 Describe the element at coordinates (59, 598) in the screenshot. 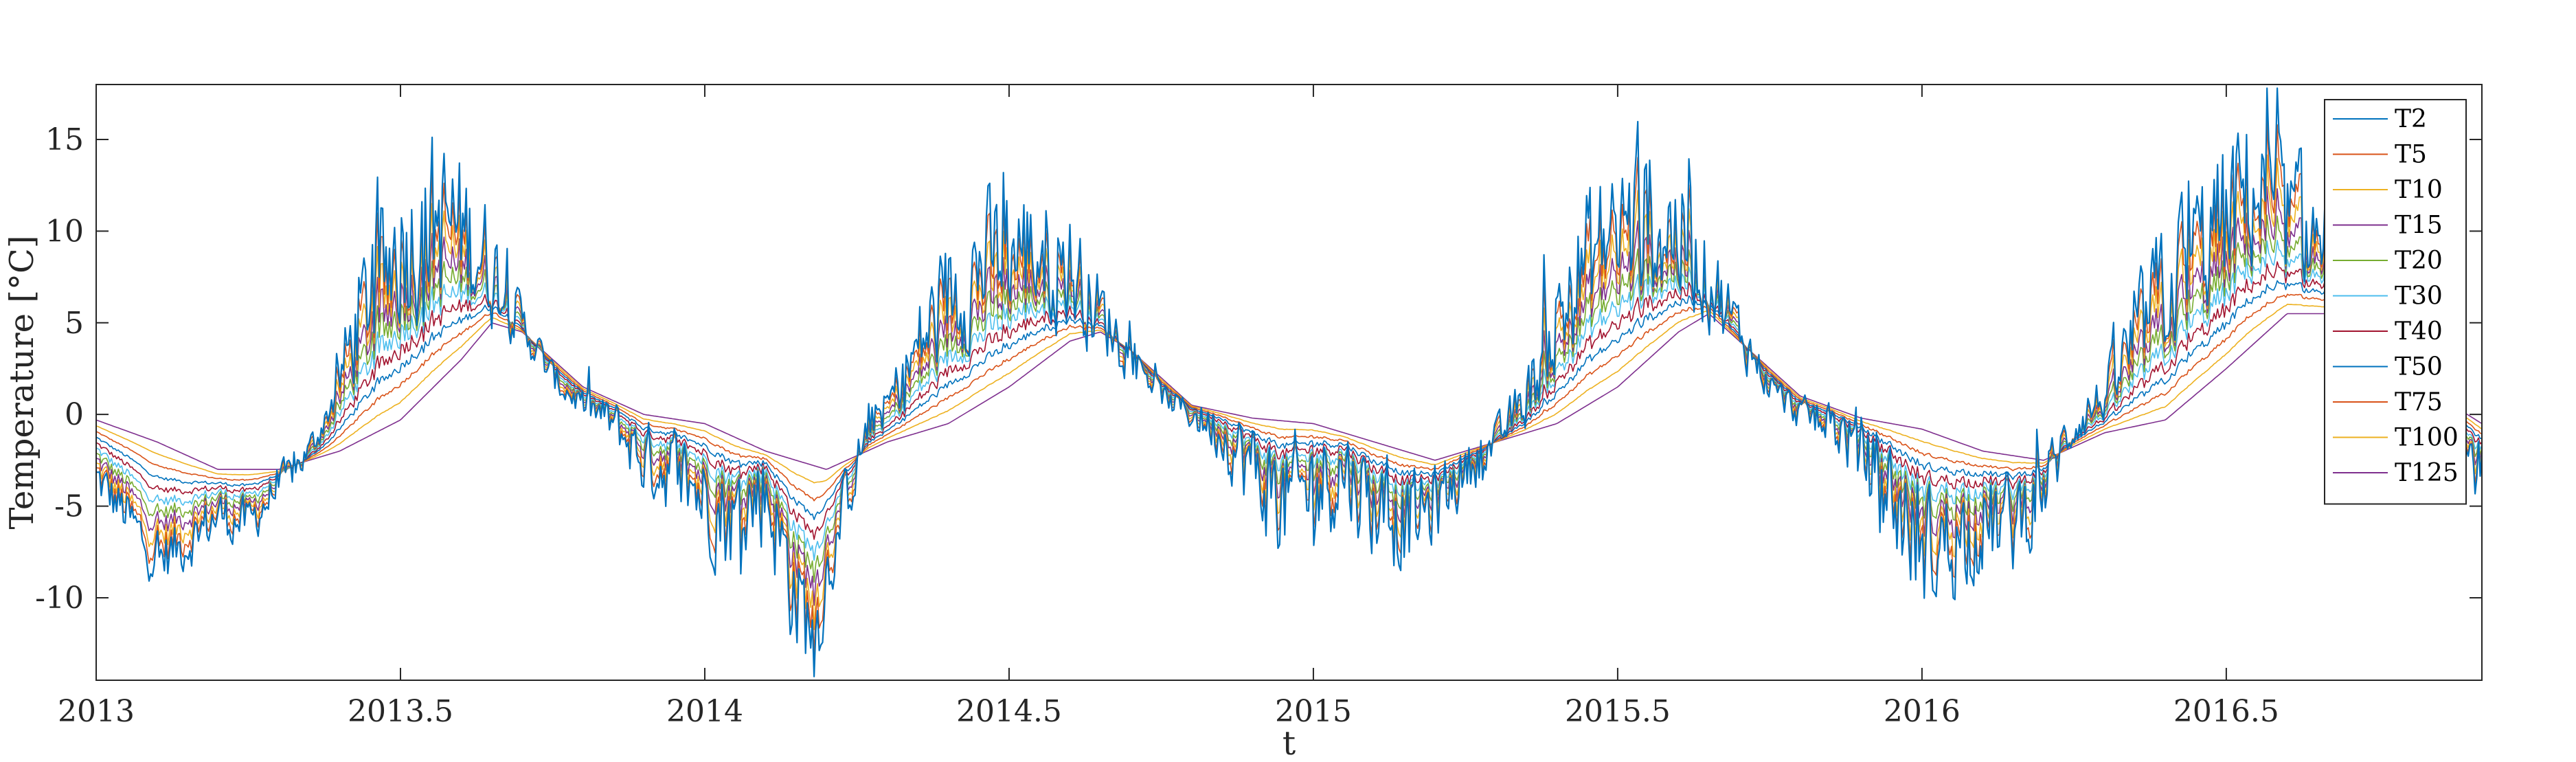

I see `y-tick-label: -10` at that location.